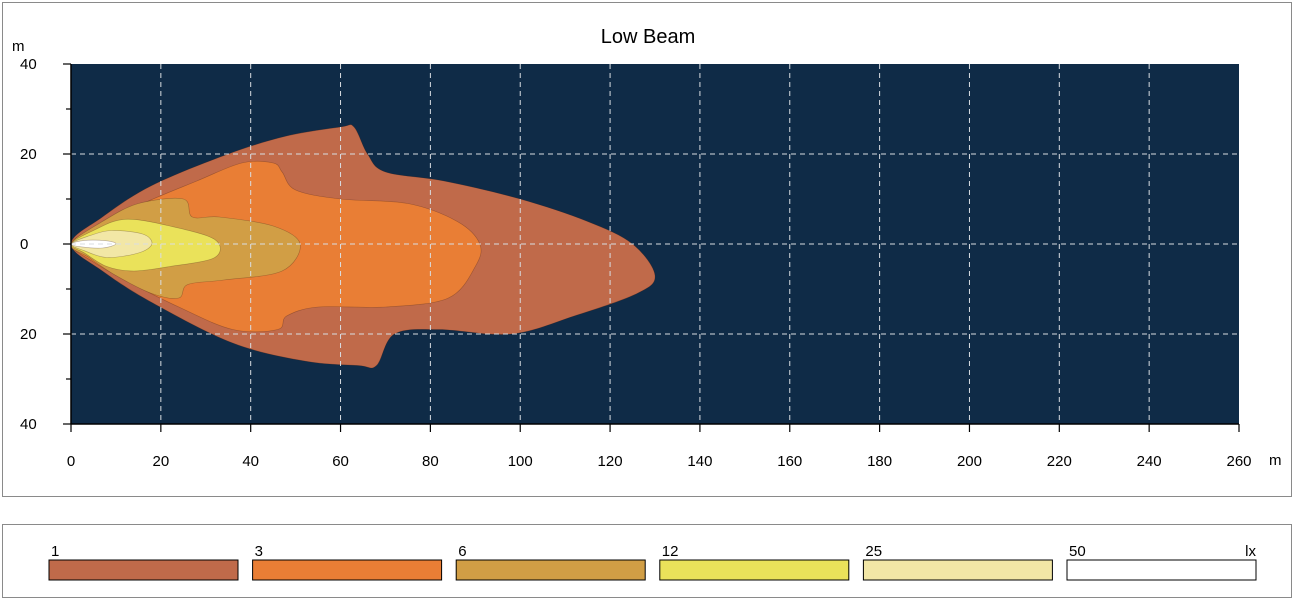 Image resolution: width=1294 pixels, height=602 pixels. What do you see at coordinates (143, 570) in the screenshot?
I see `legend-swatch-1-lx` at bounding box center [143, 570].